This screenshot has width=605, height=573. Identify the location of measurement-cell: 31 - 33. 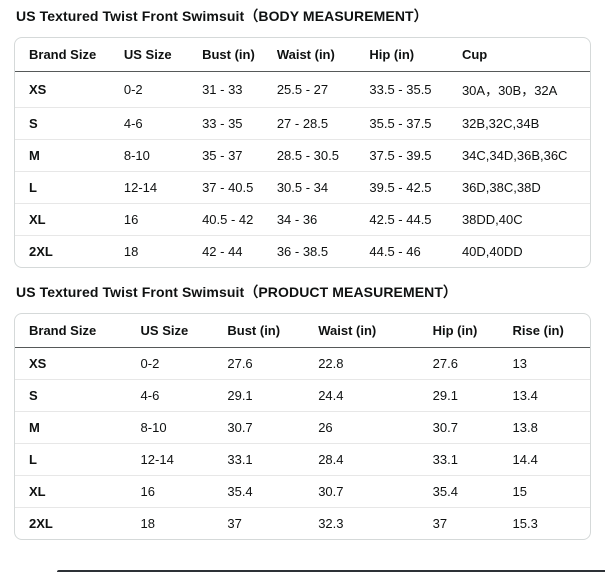
(225, 90).